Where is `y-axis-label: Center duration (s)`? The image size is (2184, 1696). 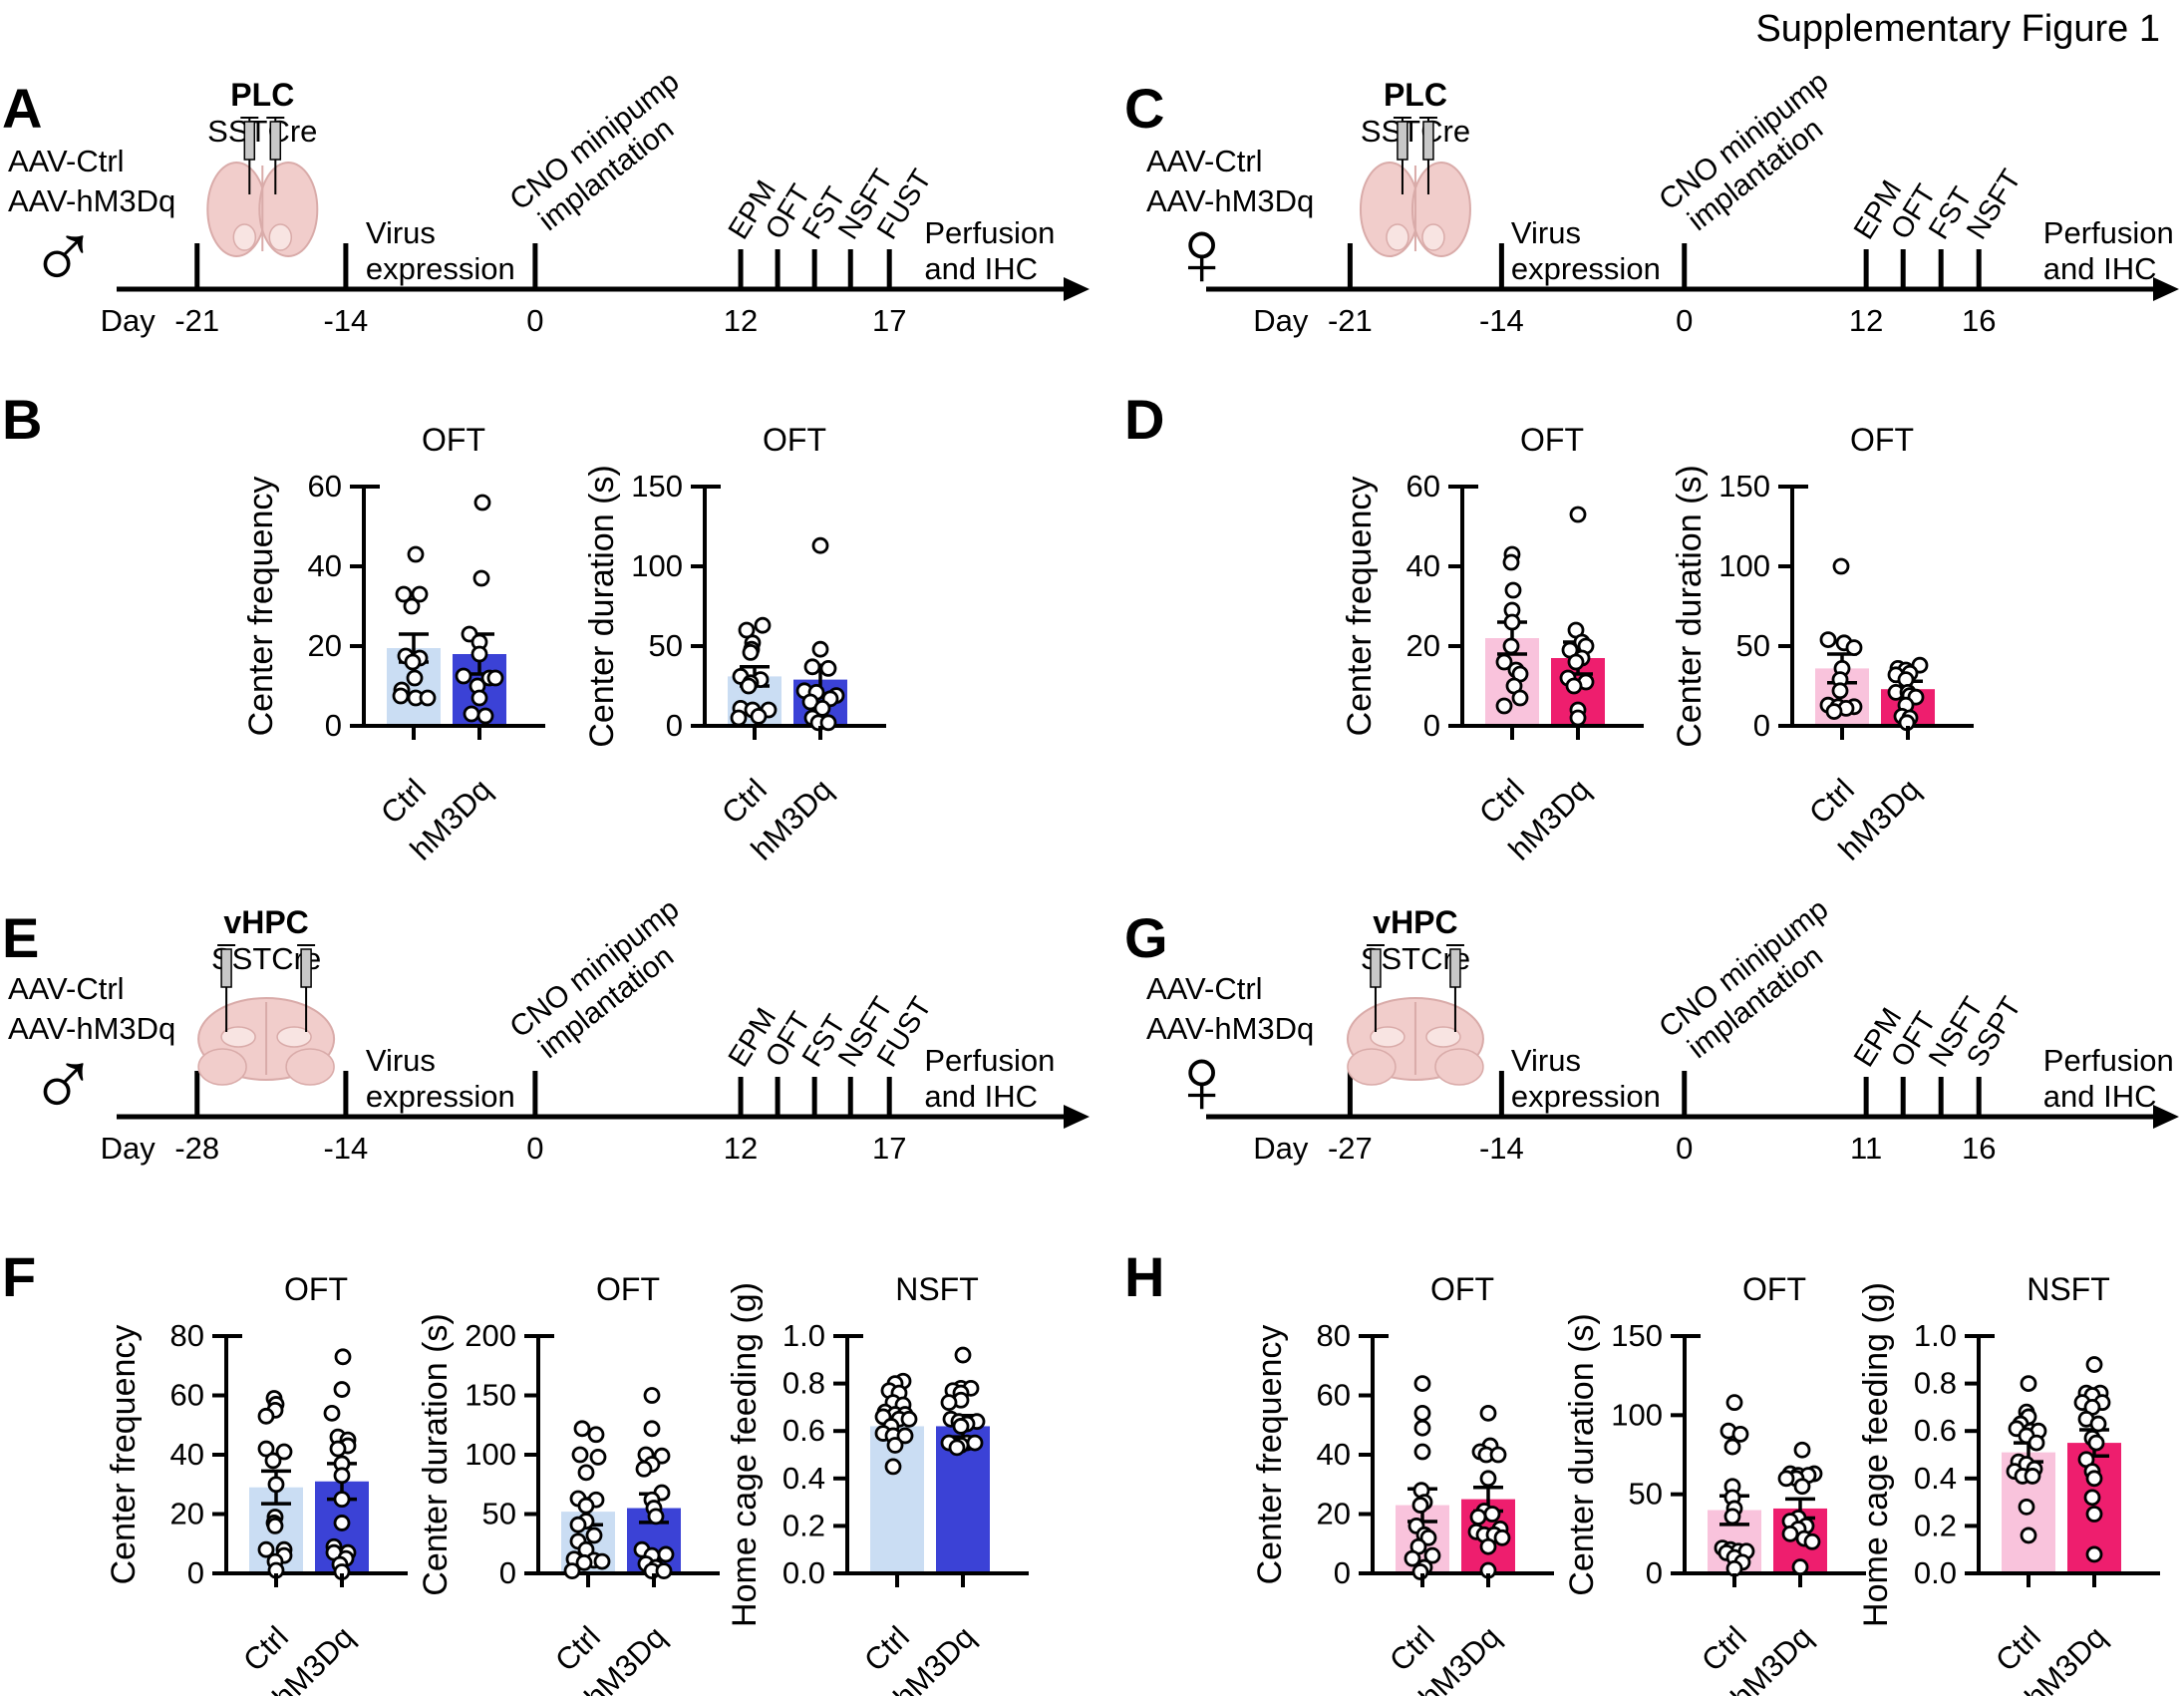 y-axis-label: Center duration (s) is located at coordinates (1582, 1454).